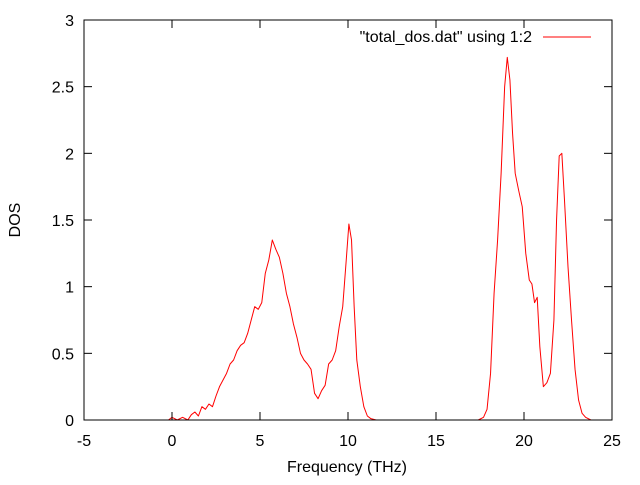 This screenshot has height=485, width=640. Describe the element at coordinates (612, 441) in the screenshot. I see `x-tick-label: 25` at that location.